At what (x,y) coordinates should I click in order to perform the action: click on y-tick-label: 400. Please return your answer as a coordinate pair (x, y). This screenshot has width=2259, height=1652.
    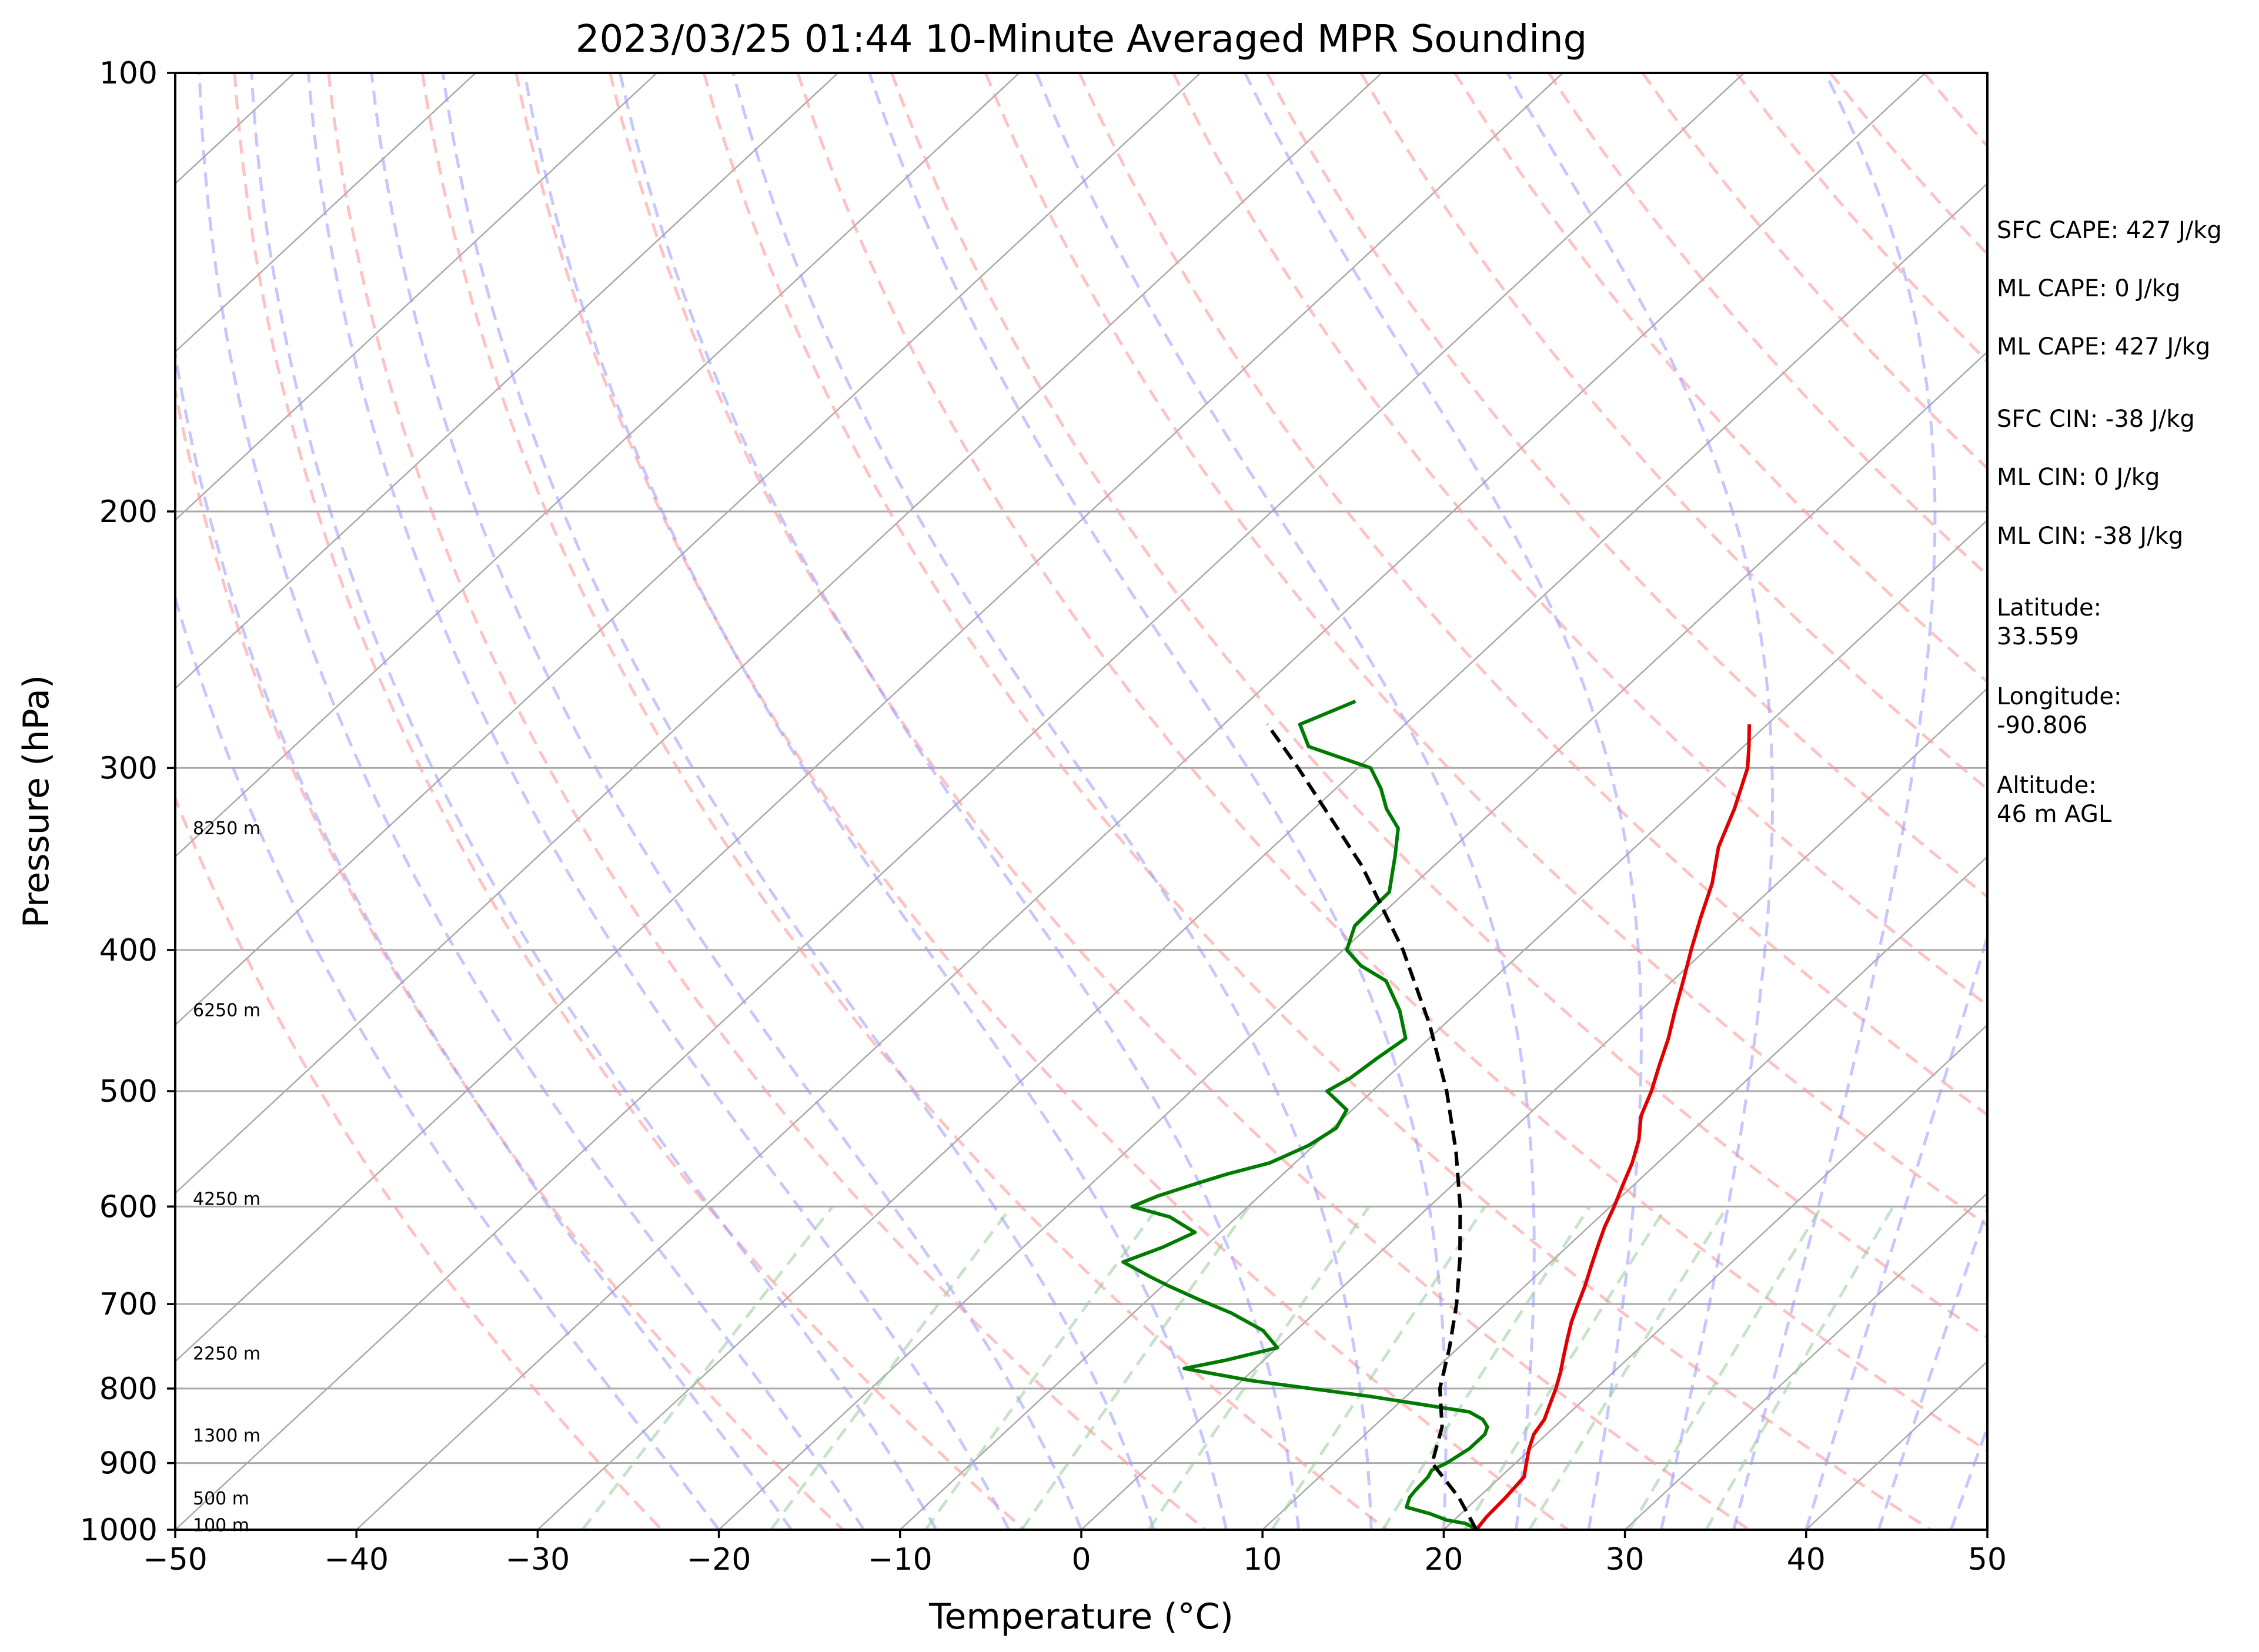
    Looking at the image, I should click on (128, 951).